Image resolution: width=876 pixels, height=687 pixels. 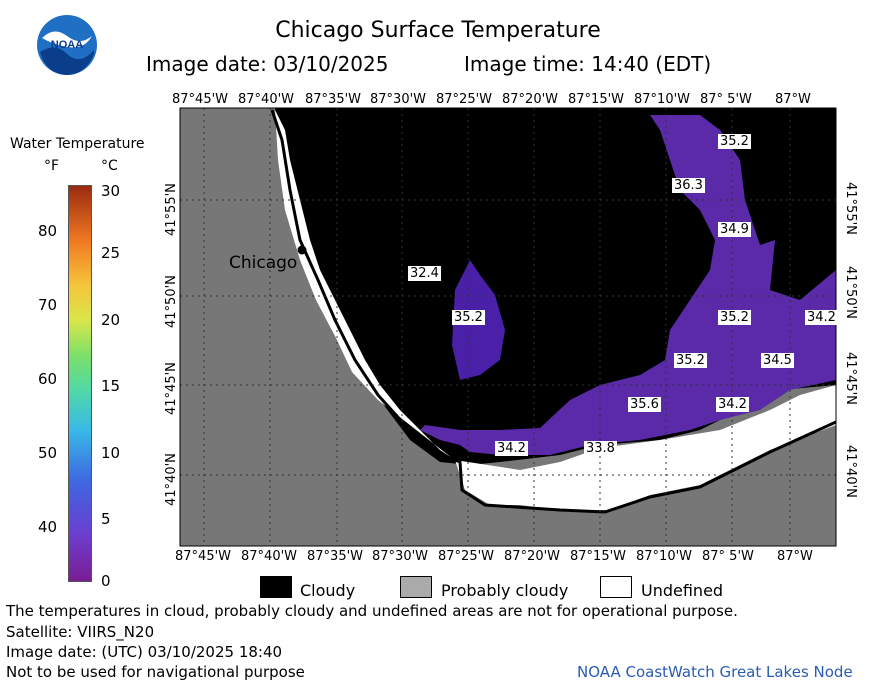 I want to click on undefined-south, so click(x=645, y=447).